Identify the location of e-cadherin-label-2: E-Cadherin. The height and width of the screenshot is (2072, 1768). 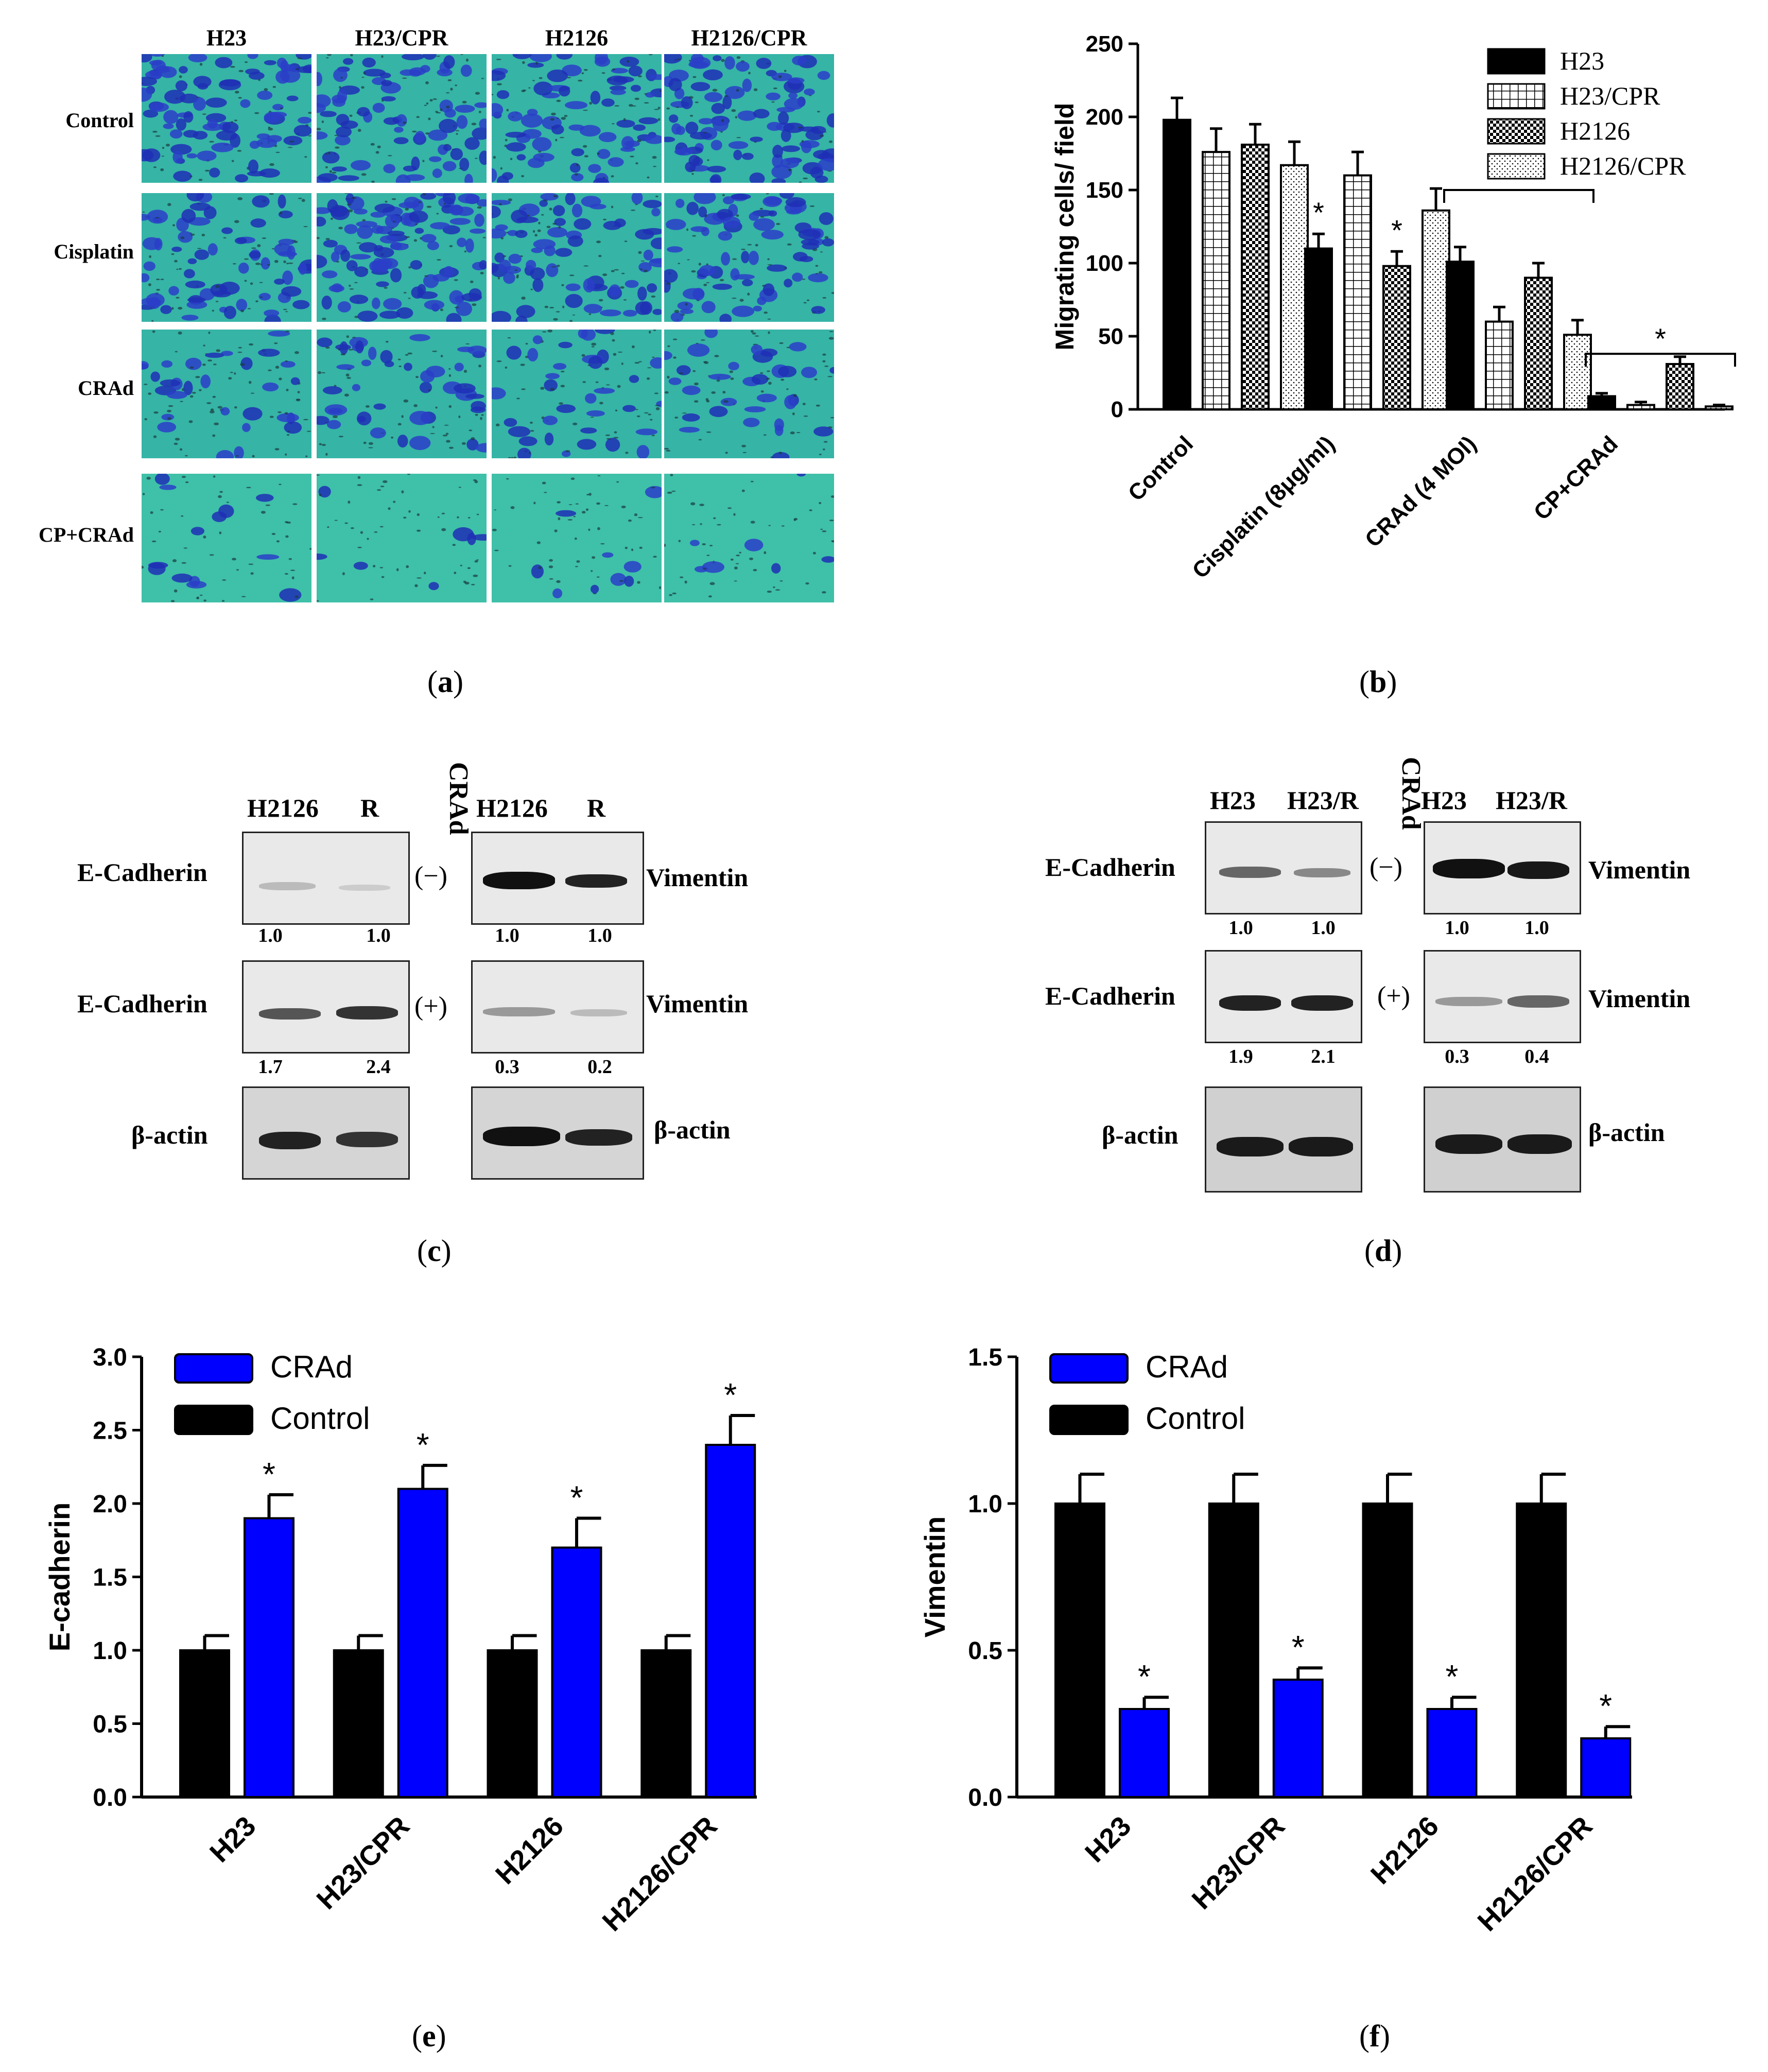
(142, 1003).